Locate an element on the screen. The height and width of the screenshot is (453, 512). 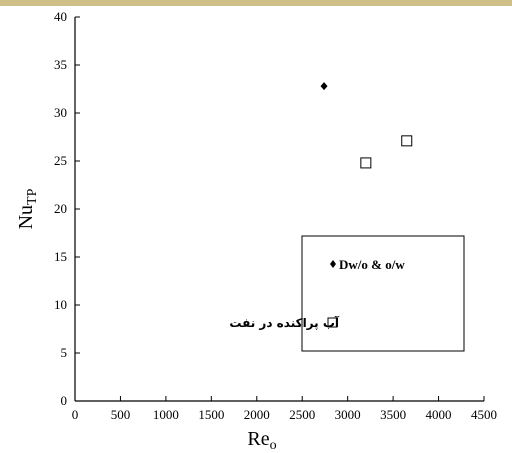
x-tick-label: 500 is located at coordinates (121, 414).